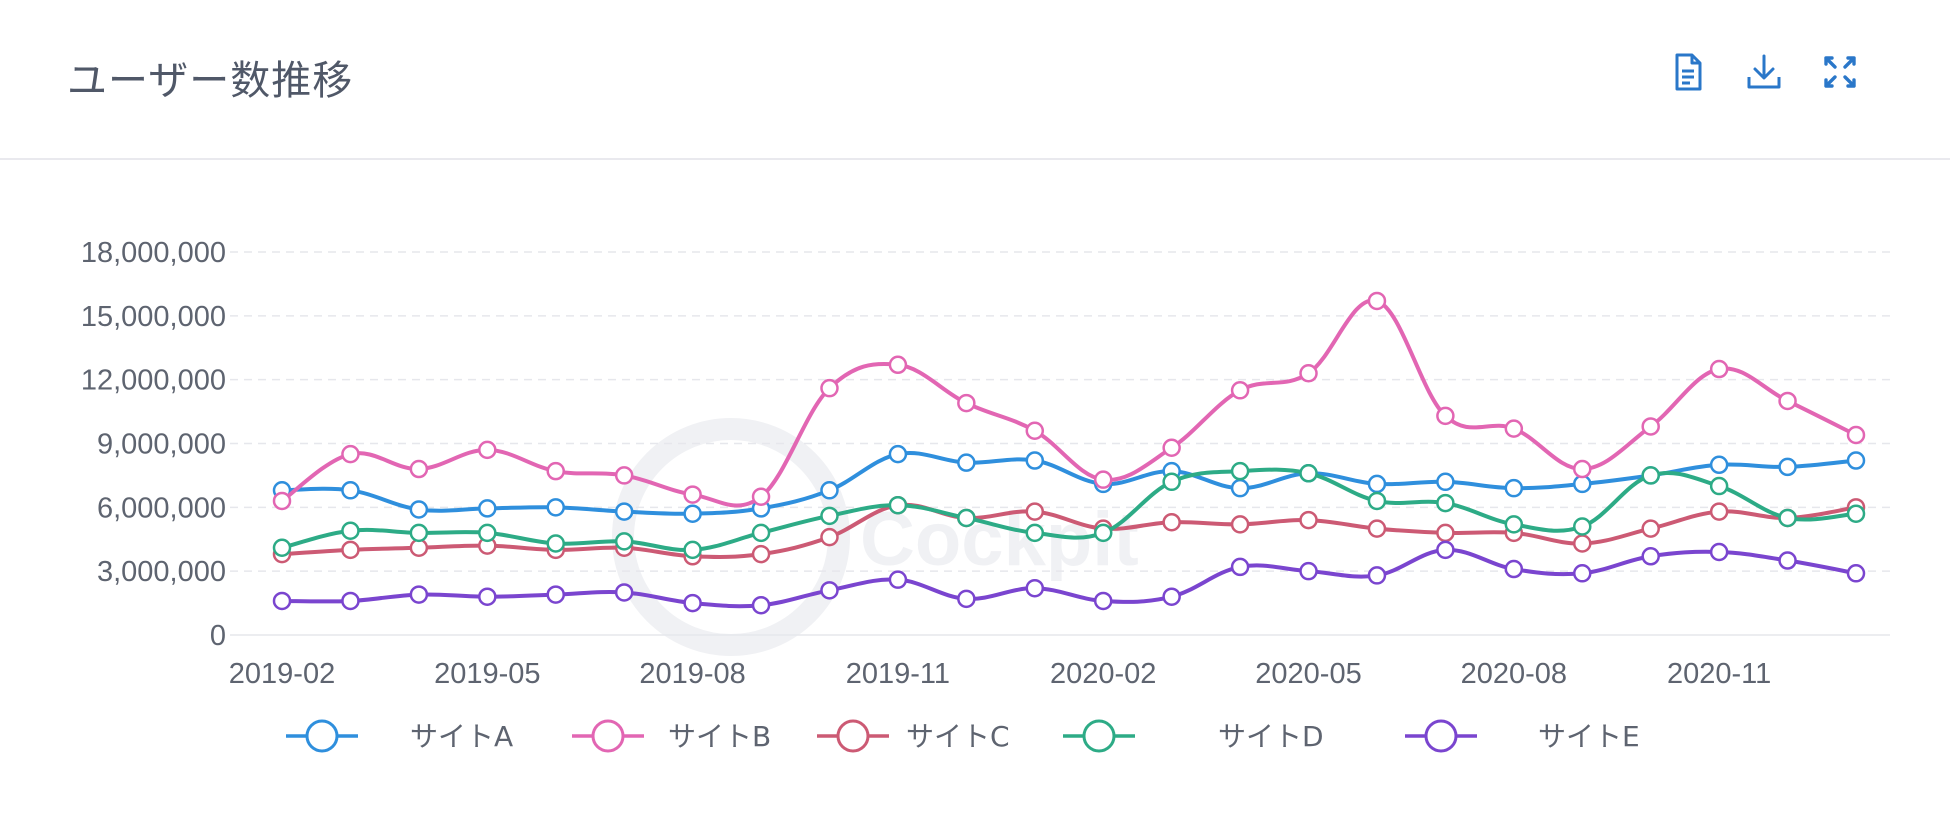  Describe the element at coordinates (1193, 736) in the screenshot. I see `legend-item: サイトD` at that location.